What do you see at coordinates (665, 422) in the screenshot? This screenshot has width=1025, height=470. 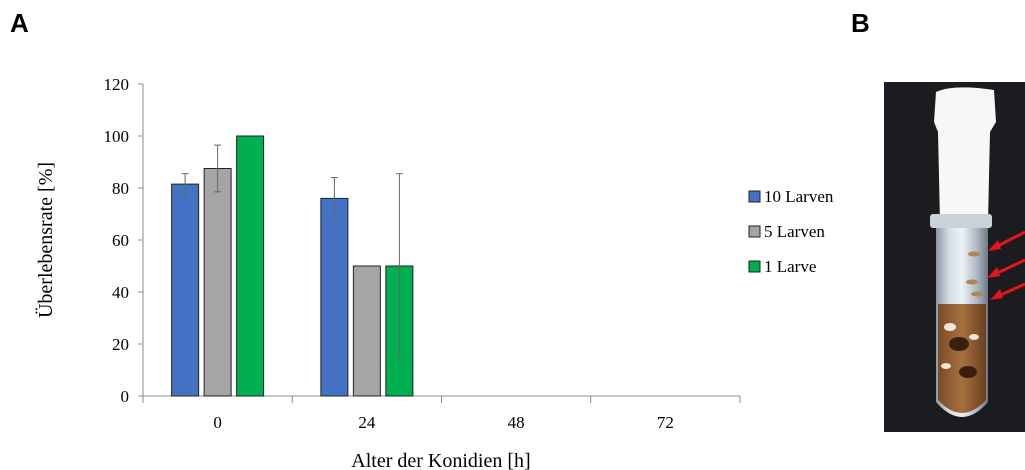 I see `x-tick-label: 72` at bounding box center [665, 422].